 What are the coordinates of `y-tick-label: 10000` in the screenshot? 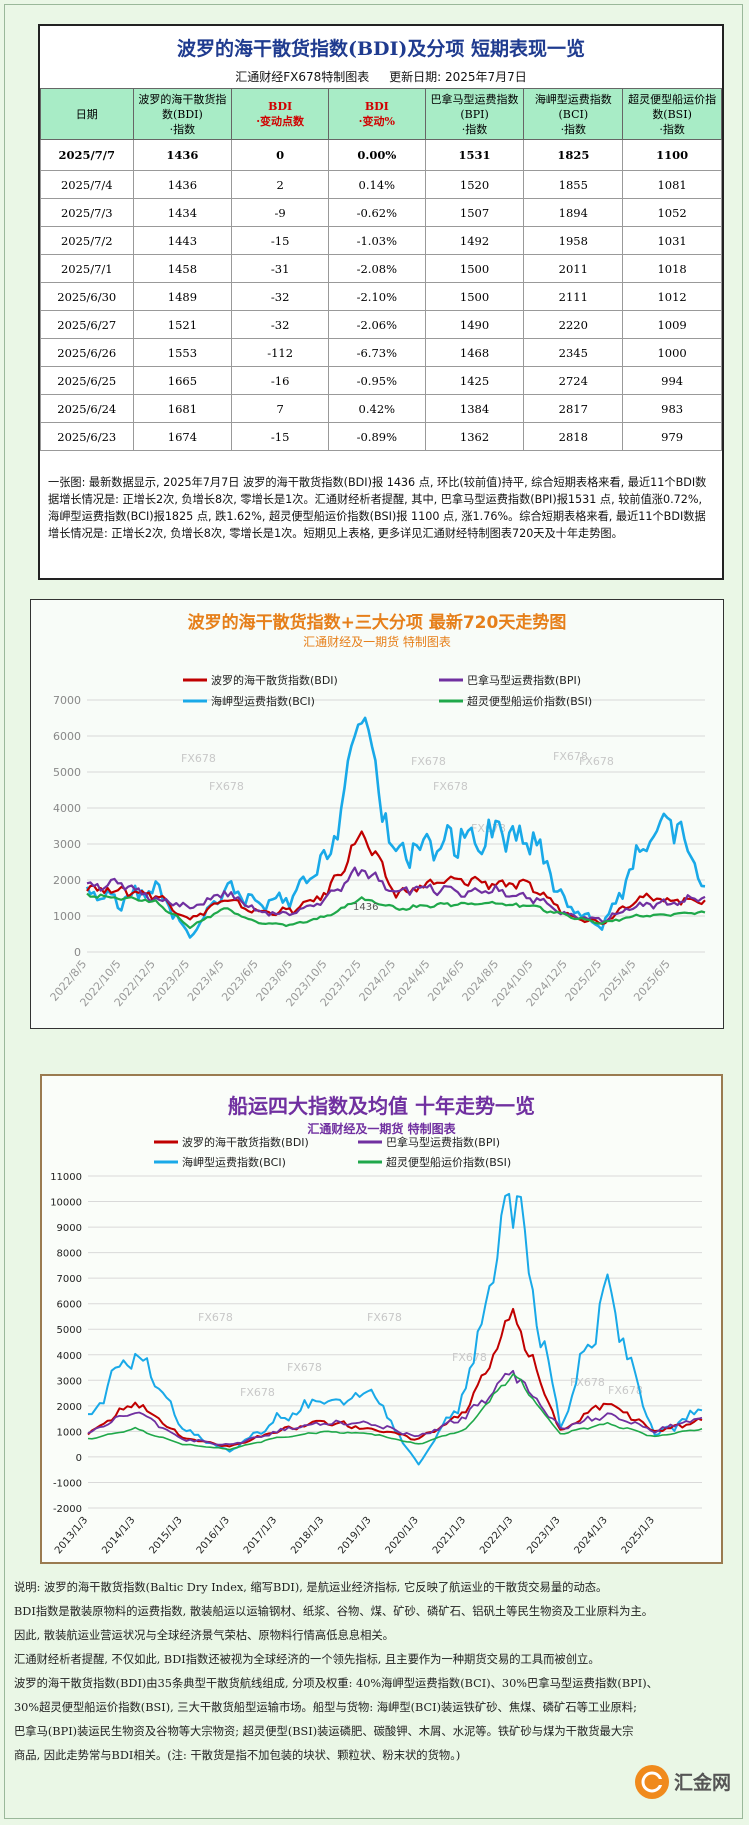 It's located at (66, 1203).